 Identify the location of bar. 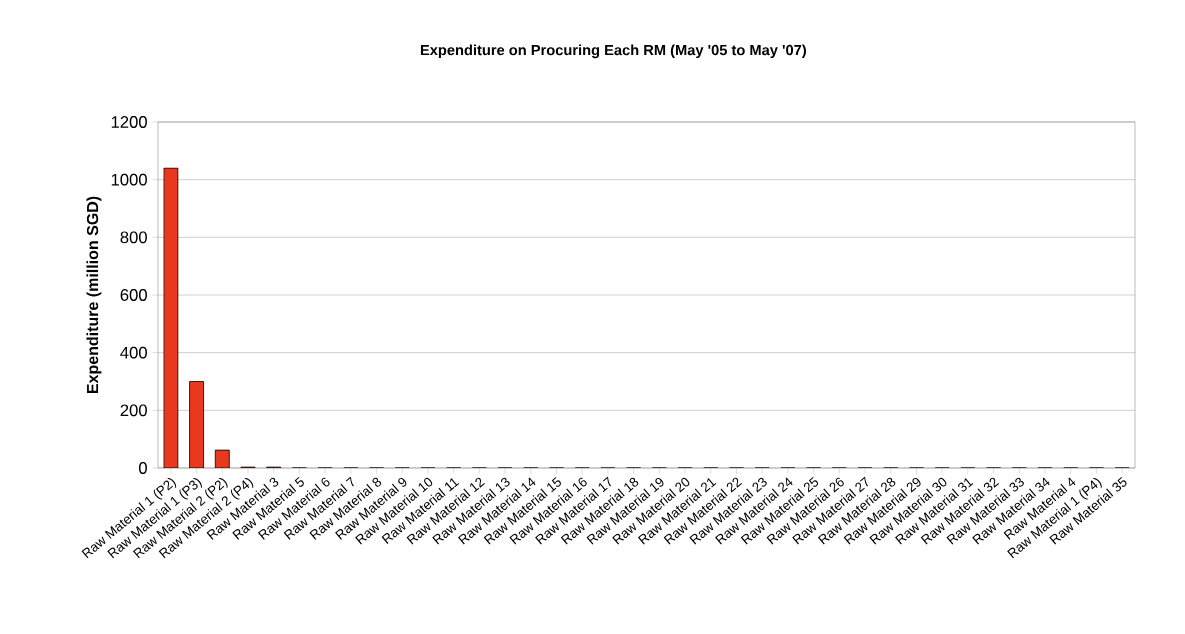
(196, 424).